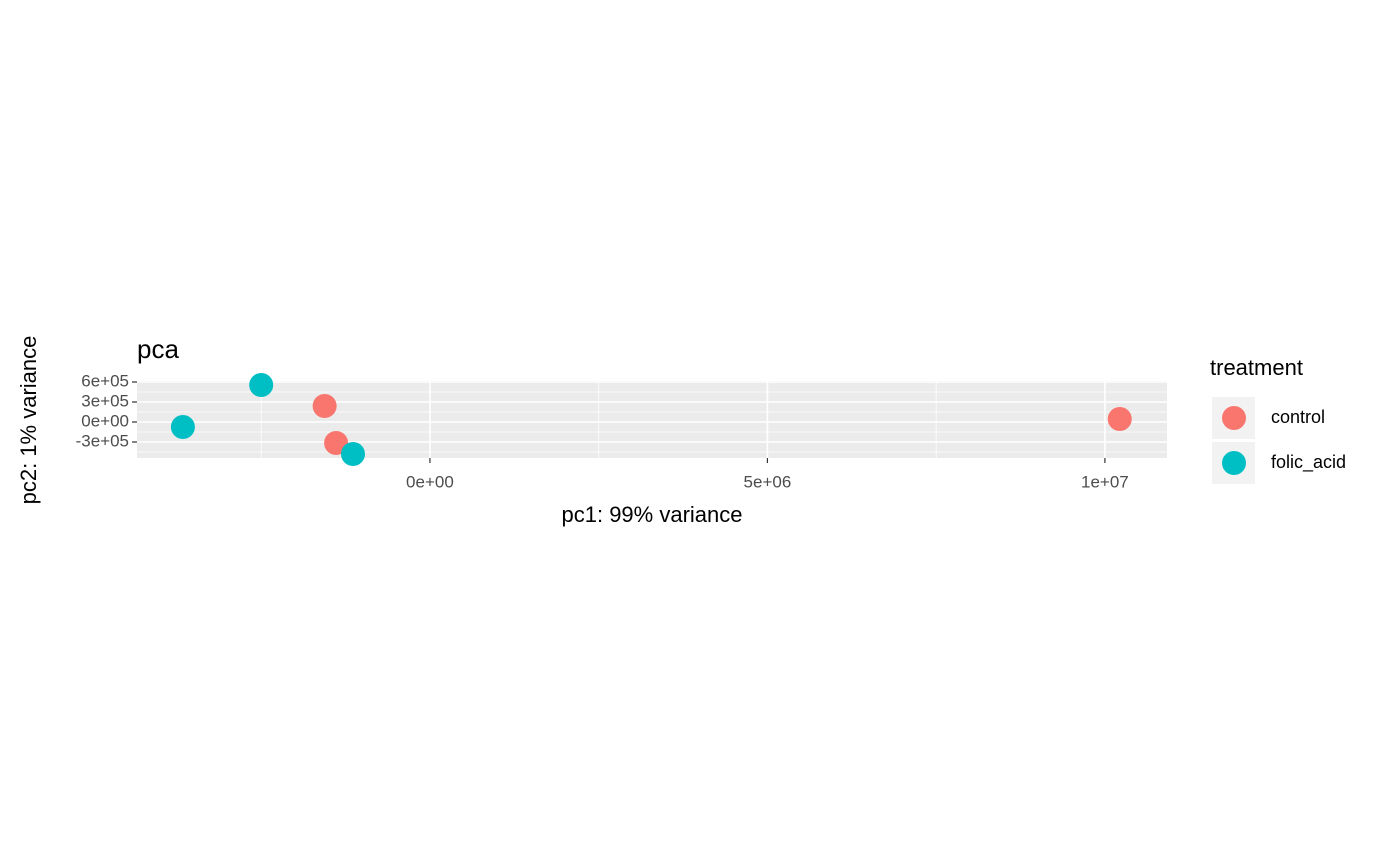  What do you see at coordinates (1308, 462) in the screenshot?
I see `legend-label: folic_acid` at bounding box center [1308, 462].